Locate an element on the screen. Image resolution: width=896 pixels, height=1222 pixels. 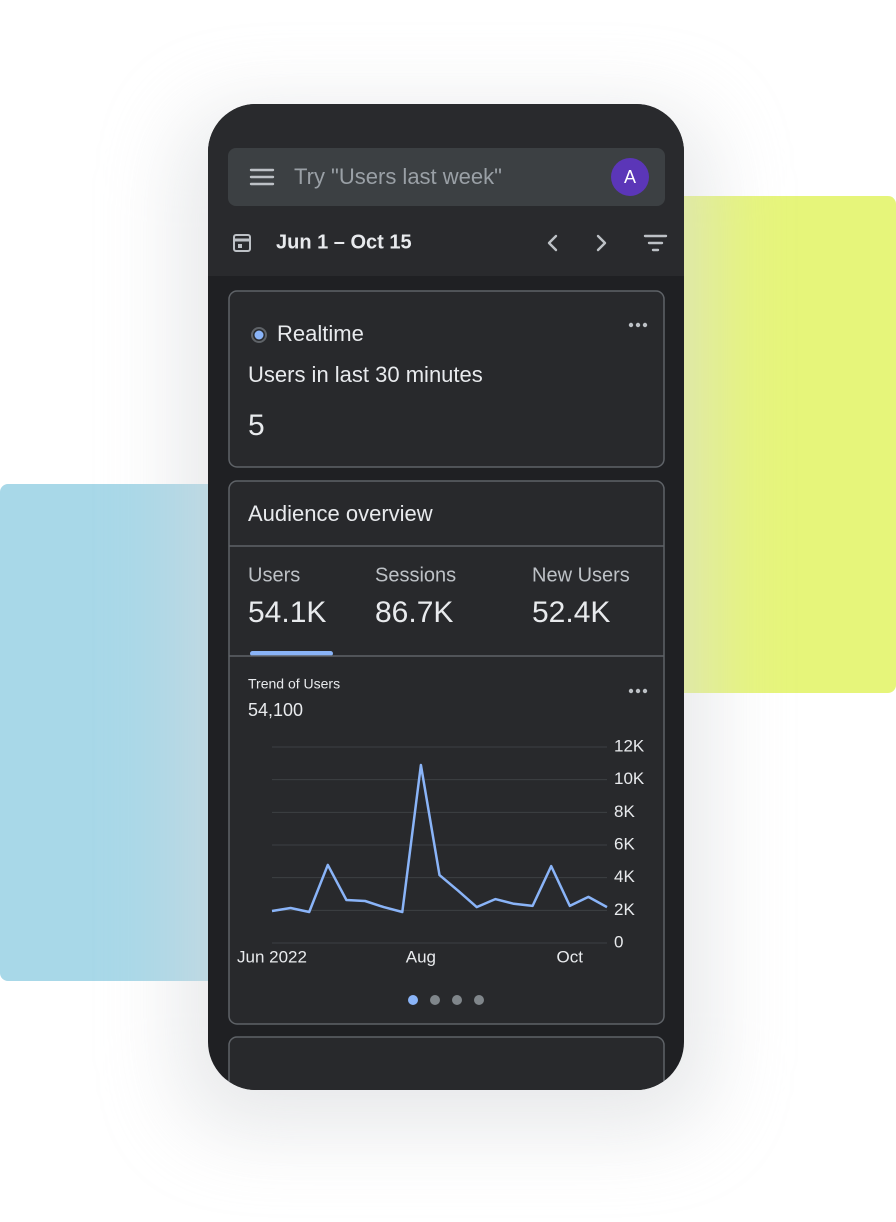
realtime-subtitle: Users in last 30 minutes is located at coordinates (365, 374).